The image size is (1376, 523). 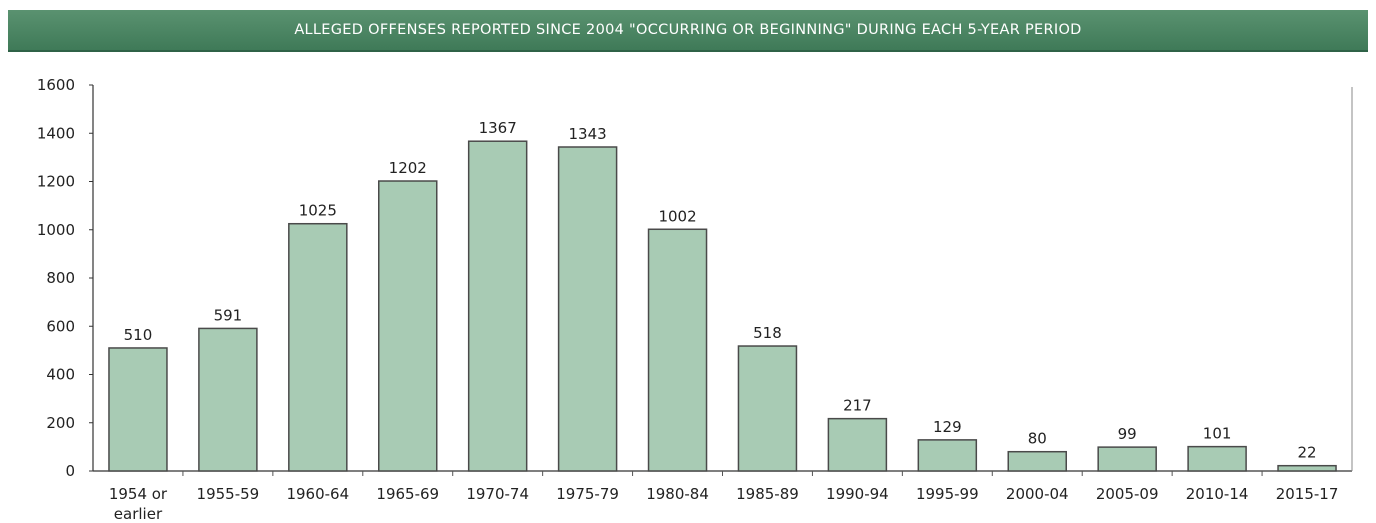 I want to click on bar-value-label: 1025, so click(x=318, y=211).